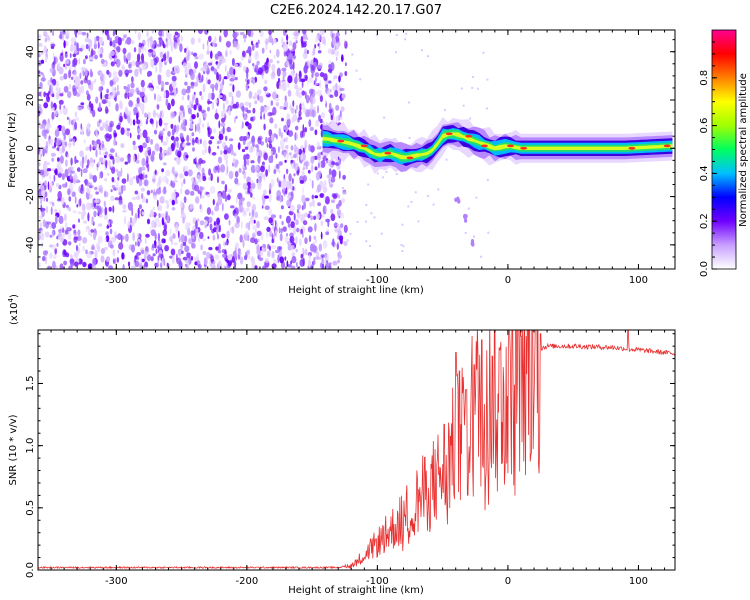 This screenshot has width=750, height=600. I want to click on snr-y-tick-label: 1.5, so click(30, 384).